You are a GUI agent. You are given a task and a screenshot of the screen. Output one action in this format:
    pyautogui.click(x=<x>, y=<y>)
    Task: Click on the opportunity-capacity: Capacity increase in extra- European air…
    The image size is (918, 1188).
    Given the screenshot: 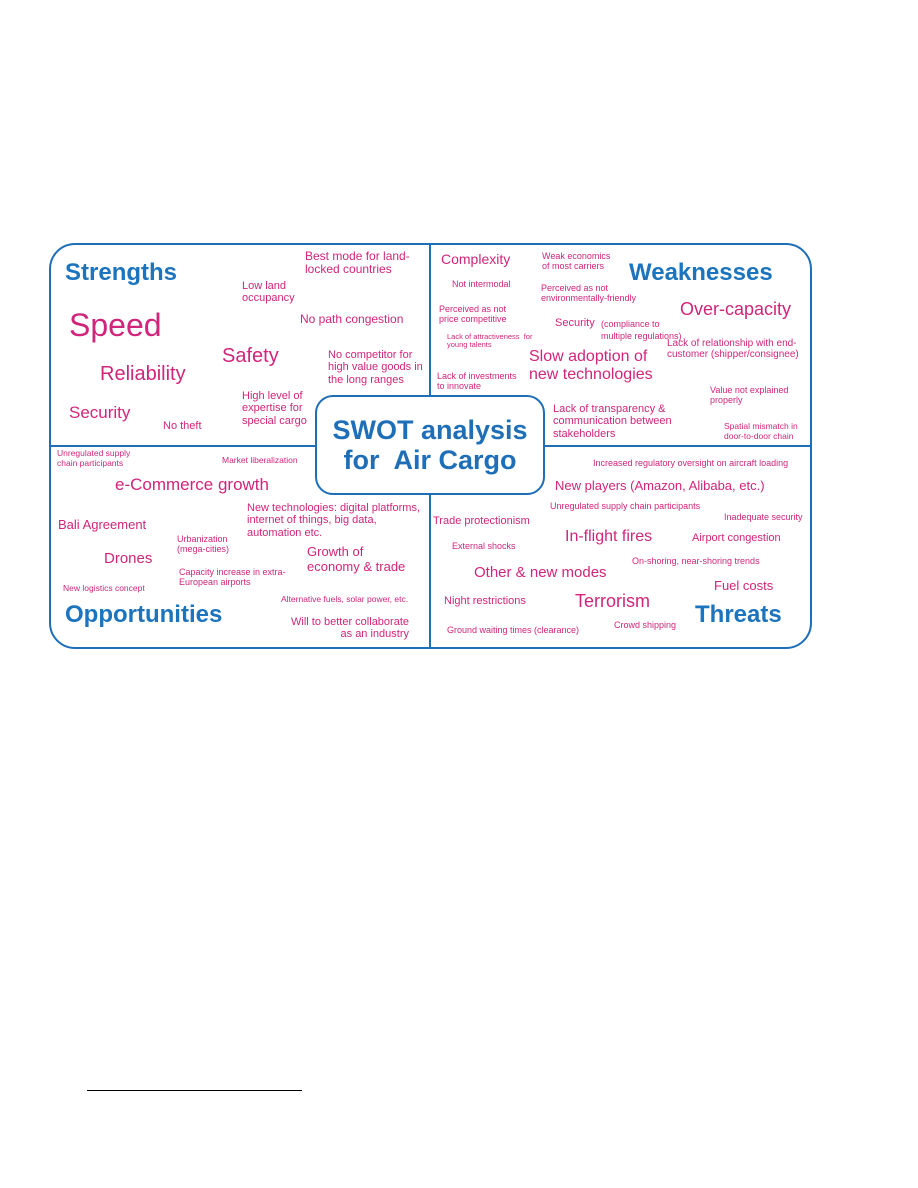 What is the action you would take?
    pyautogui.click(x=232, y=577)
    